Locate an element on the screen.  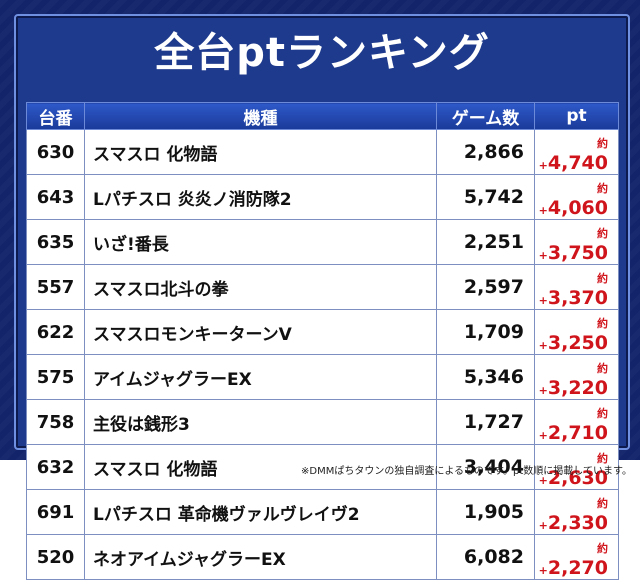
machine-number-cell: 575 is located at coordinates (55, 377).